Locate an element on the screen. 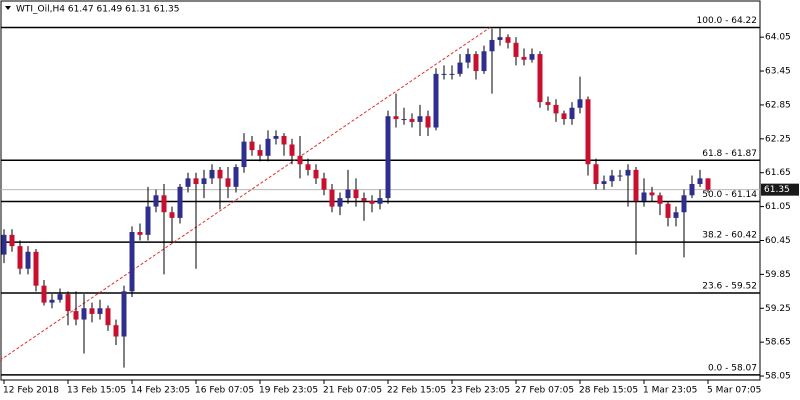 The height and width of the screenshot is (400, 800). x-tick-label: 12 Feb 2018 is located at coordinates (31, 391).